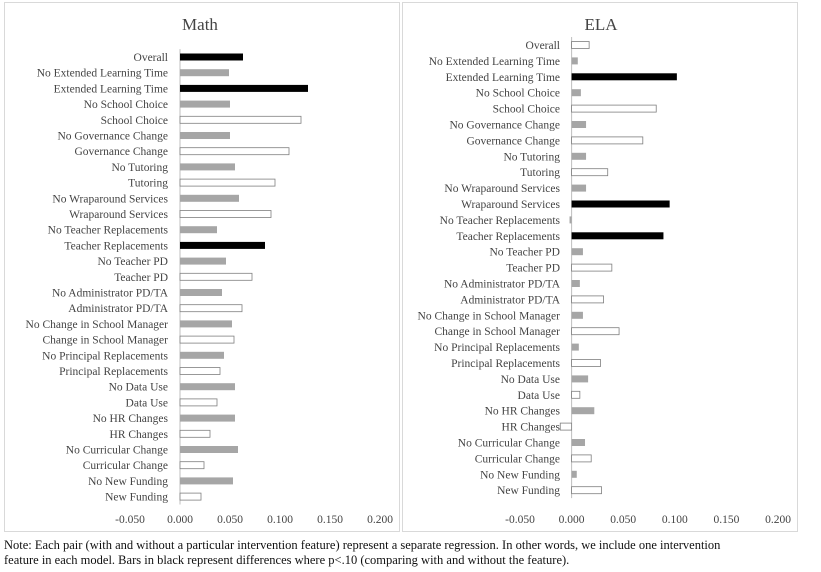  Describe the element at coordinates (110, 294) in the screenshot. I see `math-category-label: No Administrator PD/TA` at that location.